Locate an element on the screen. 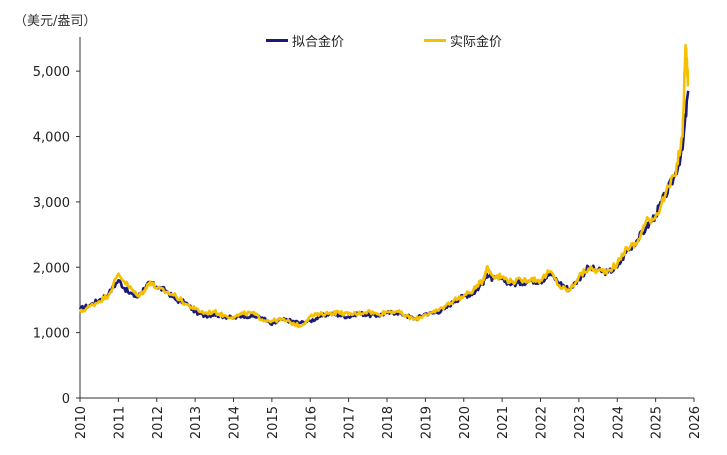  legend-item-actual: 实际金价 is located at coordinates (463, 40).